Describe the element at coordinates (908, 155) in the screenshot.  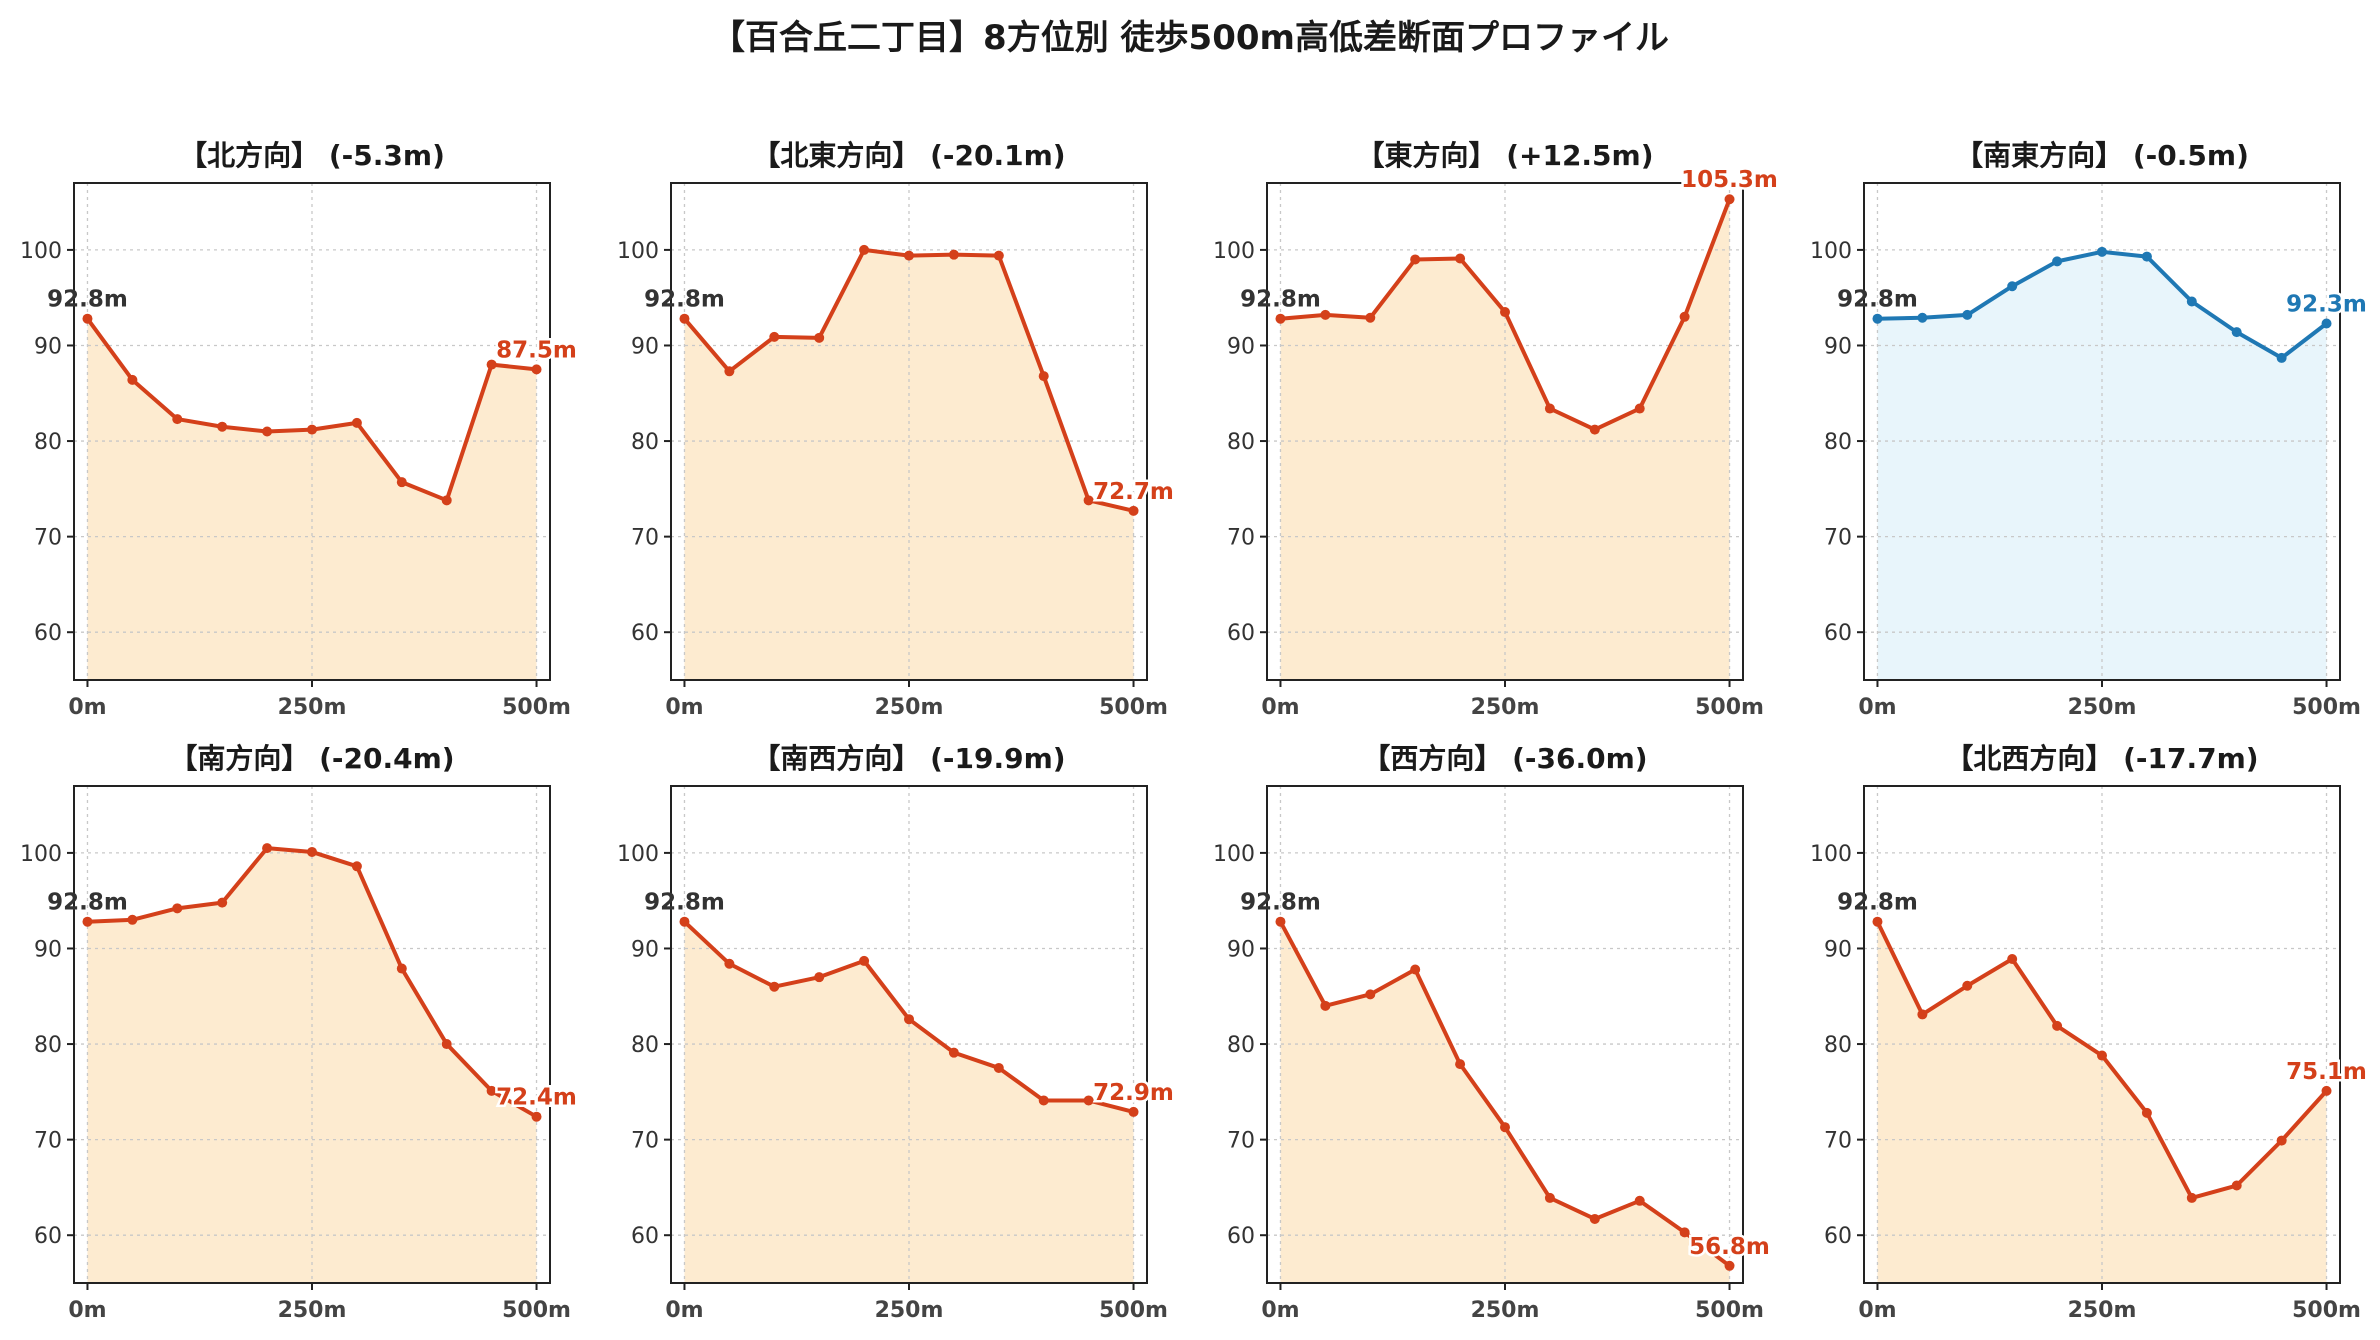
I see `panel-title: 【北東方向】 (-20.1m)` at that location.